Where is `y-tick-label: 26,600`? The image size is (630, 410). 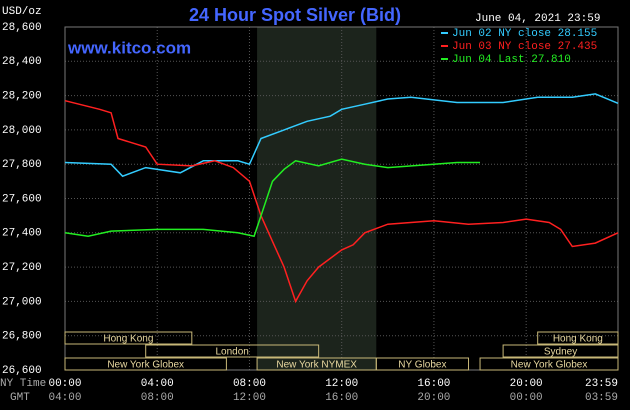 y-tick-label: 26,600 is located at coordinates (22, 371).